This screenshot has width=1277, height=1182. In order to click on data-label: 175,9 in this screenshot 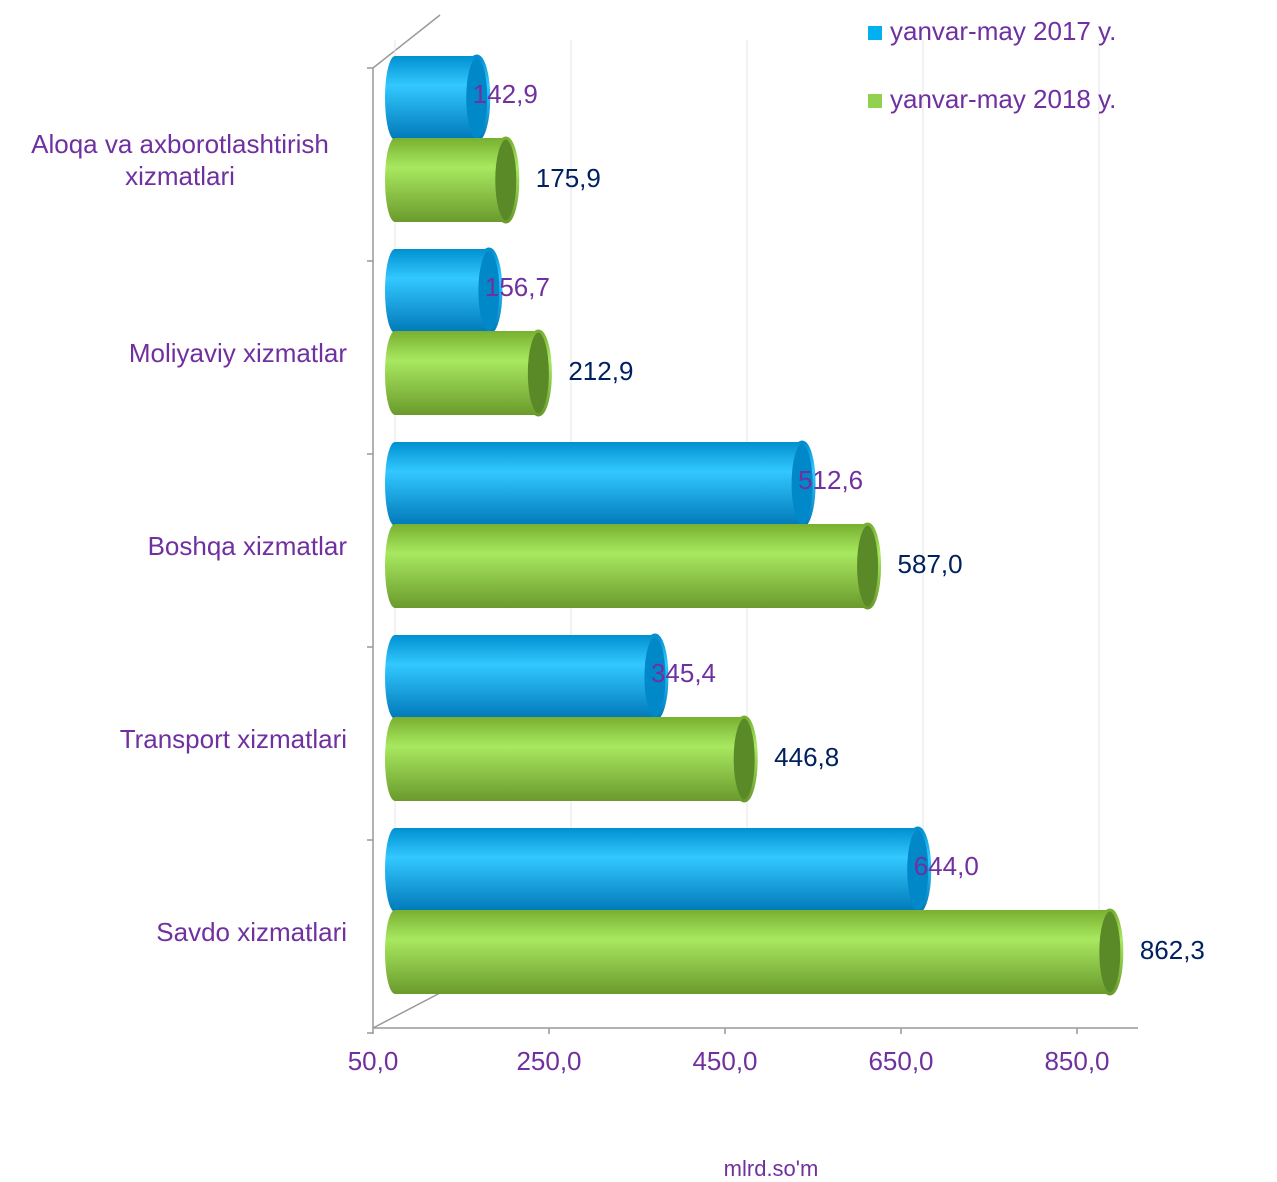, I will do `click(568, 178)`.